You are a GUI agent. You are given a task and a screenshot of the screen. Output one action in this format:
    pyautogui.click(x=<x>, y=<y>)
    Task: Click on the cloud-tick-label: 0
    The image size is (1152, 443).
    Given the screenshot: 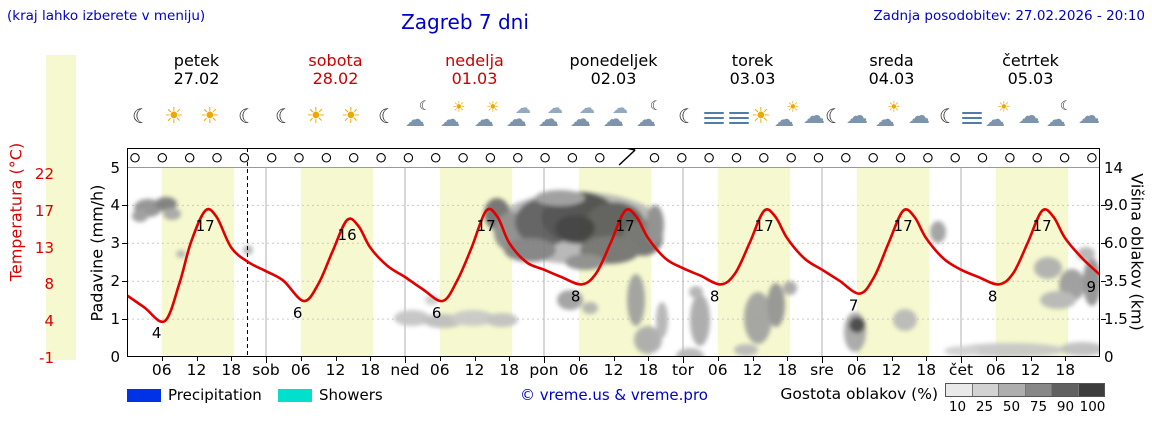 What is the action you would take?
    pyautogui.click(x=1109, y=357)
    